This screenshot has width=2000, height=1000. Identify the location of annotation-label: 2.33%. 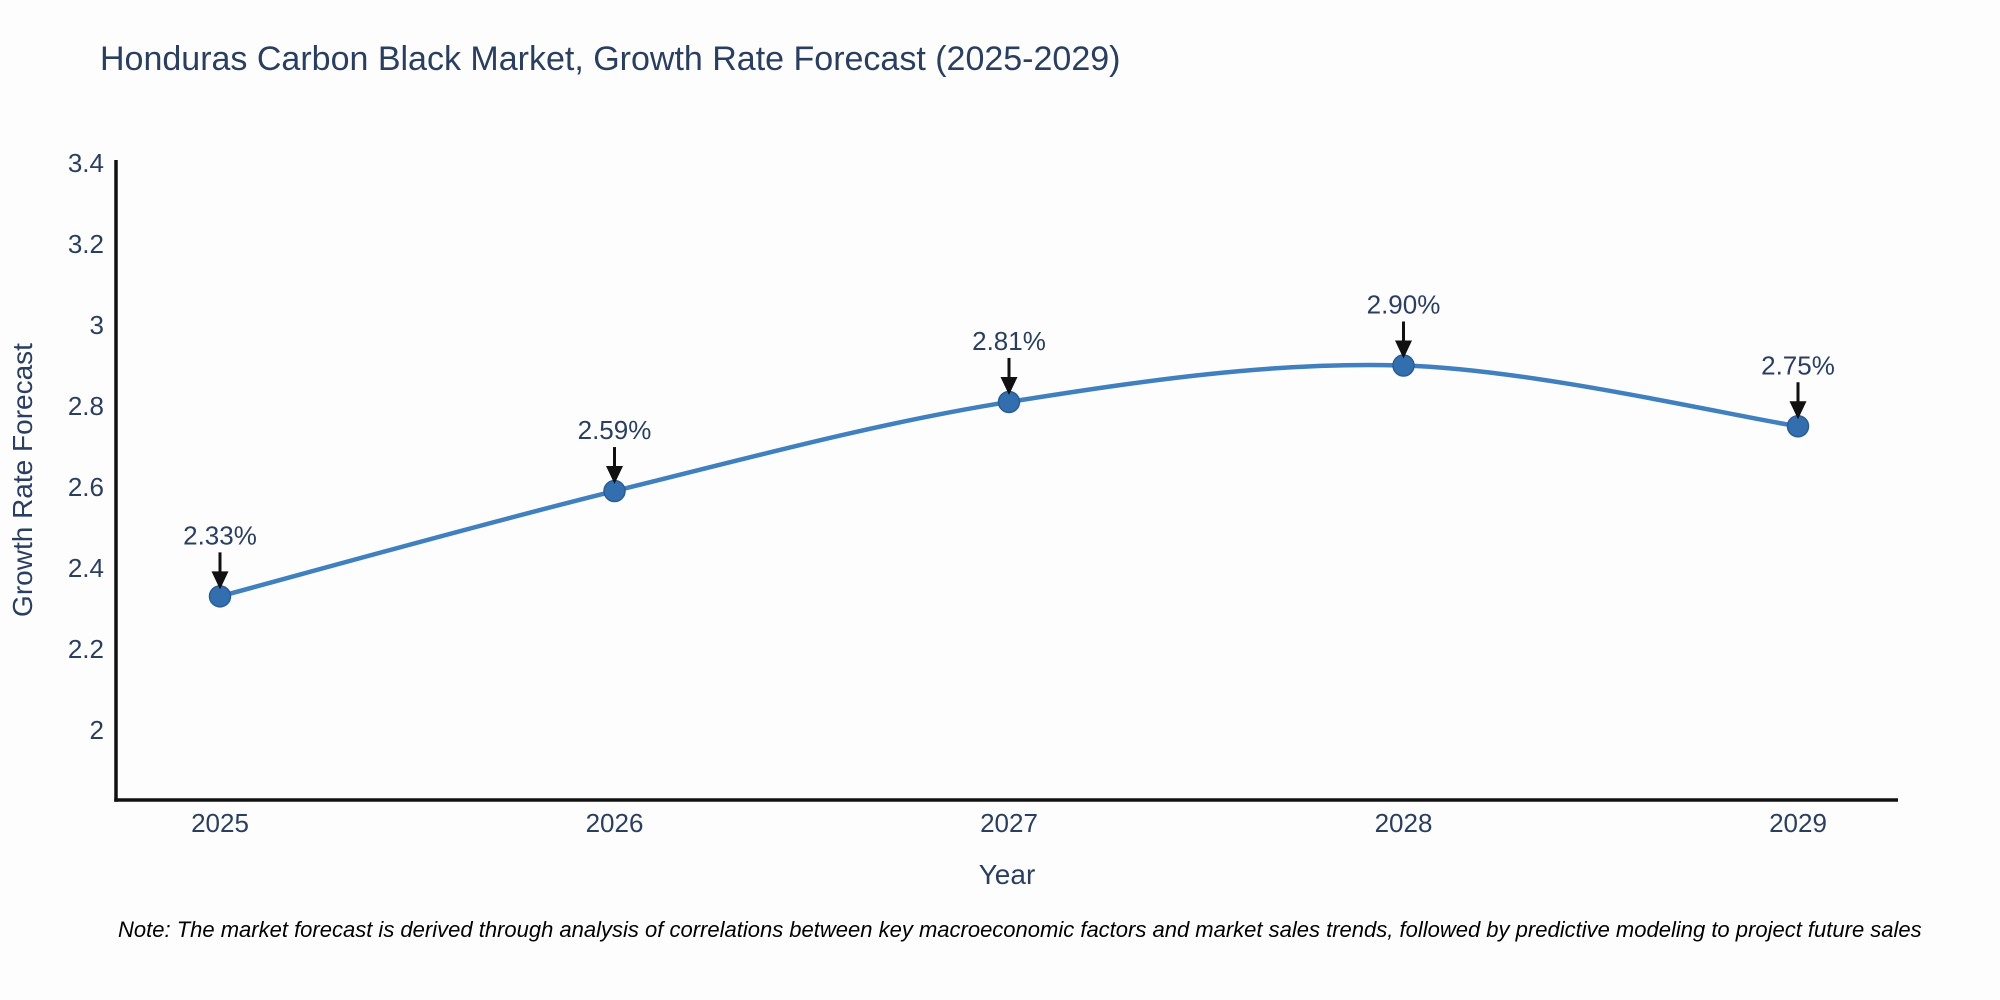
(220, 535).